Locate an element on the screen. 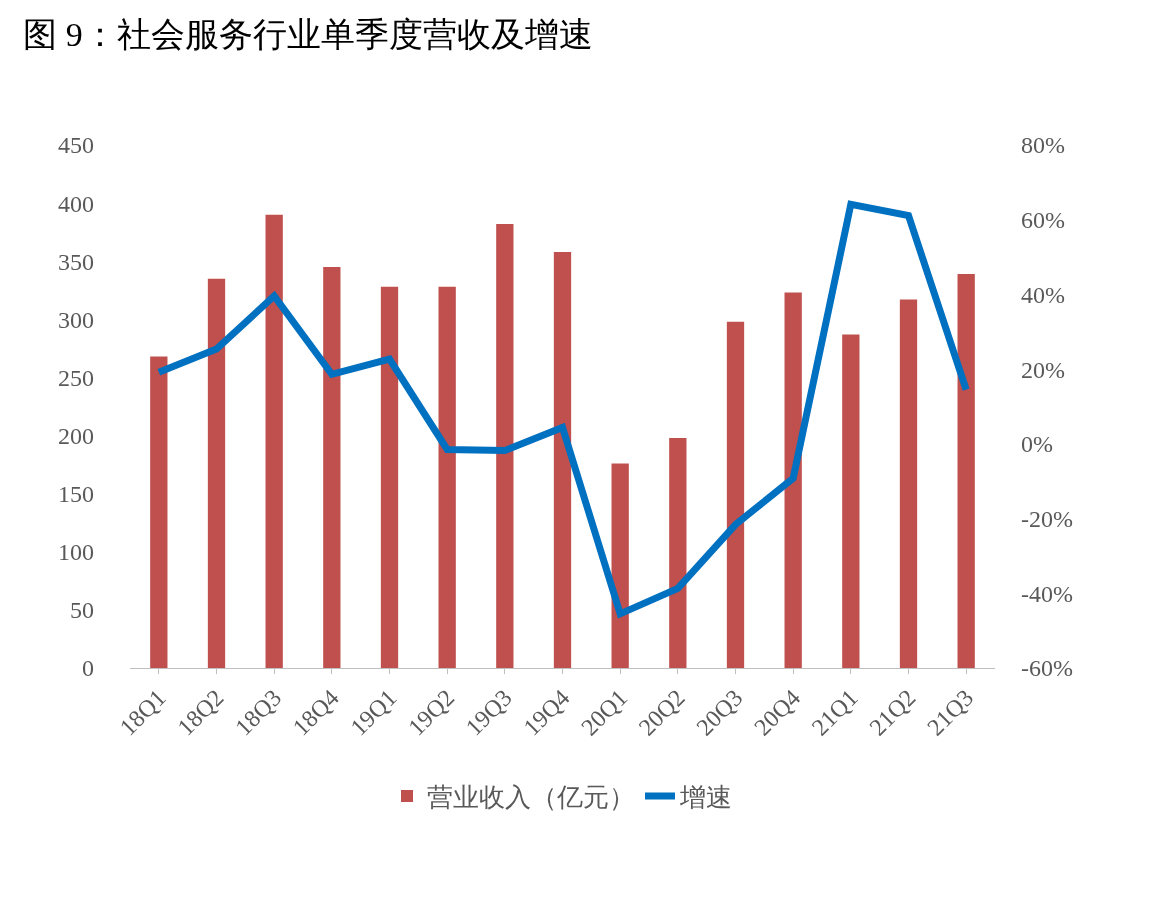  y2-tick-label: -20% is located at coordinates (1047, 518).